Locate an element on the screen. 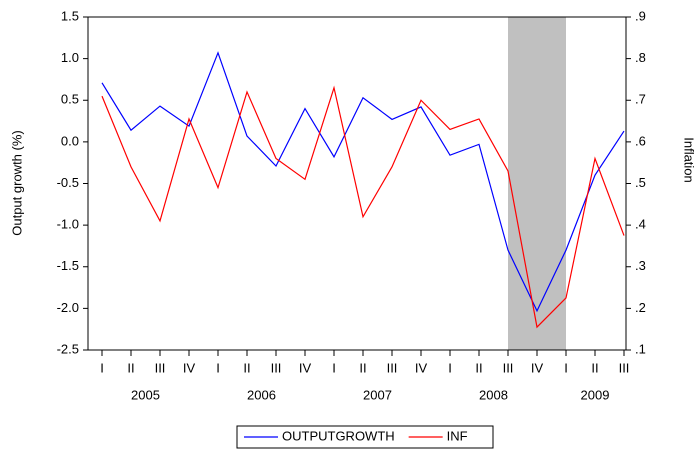 Image resolution: width=700 pixels, height=449 pixels. y2-tick-label: .5 is located at coordinates (640, 182).